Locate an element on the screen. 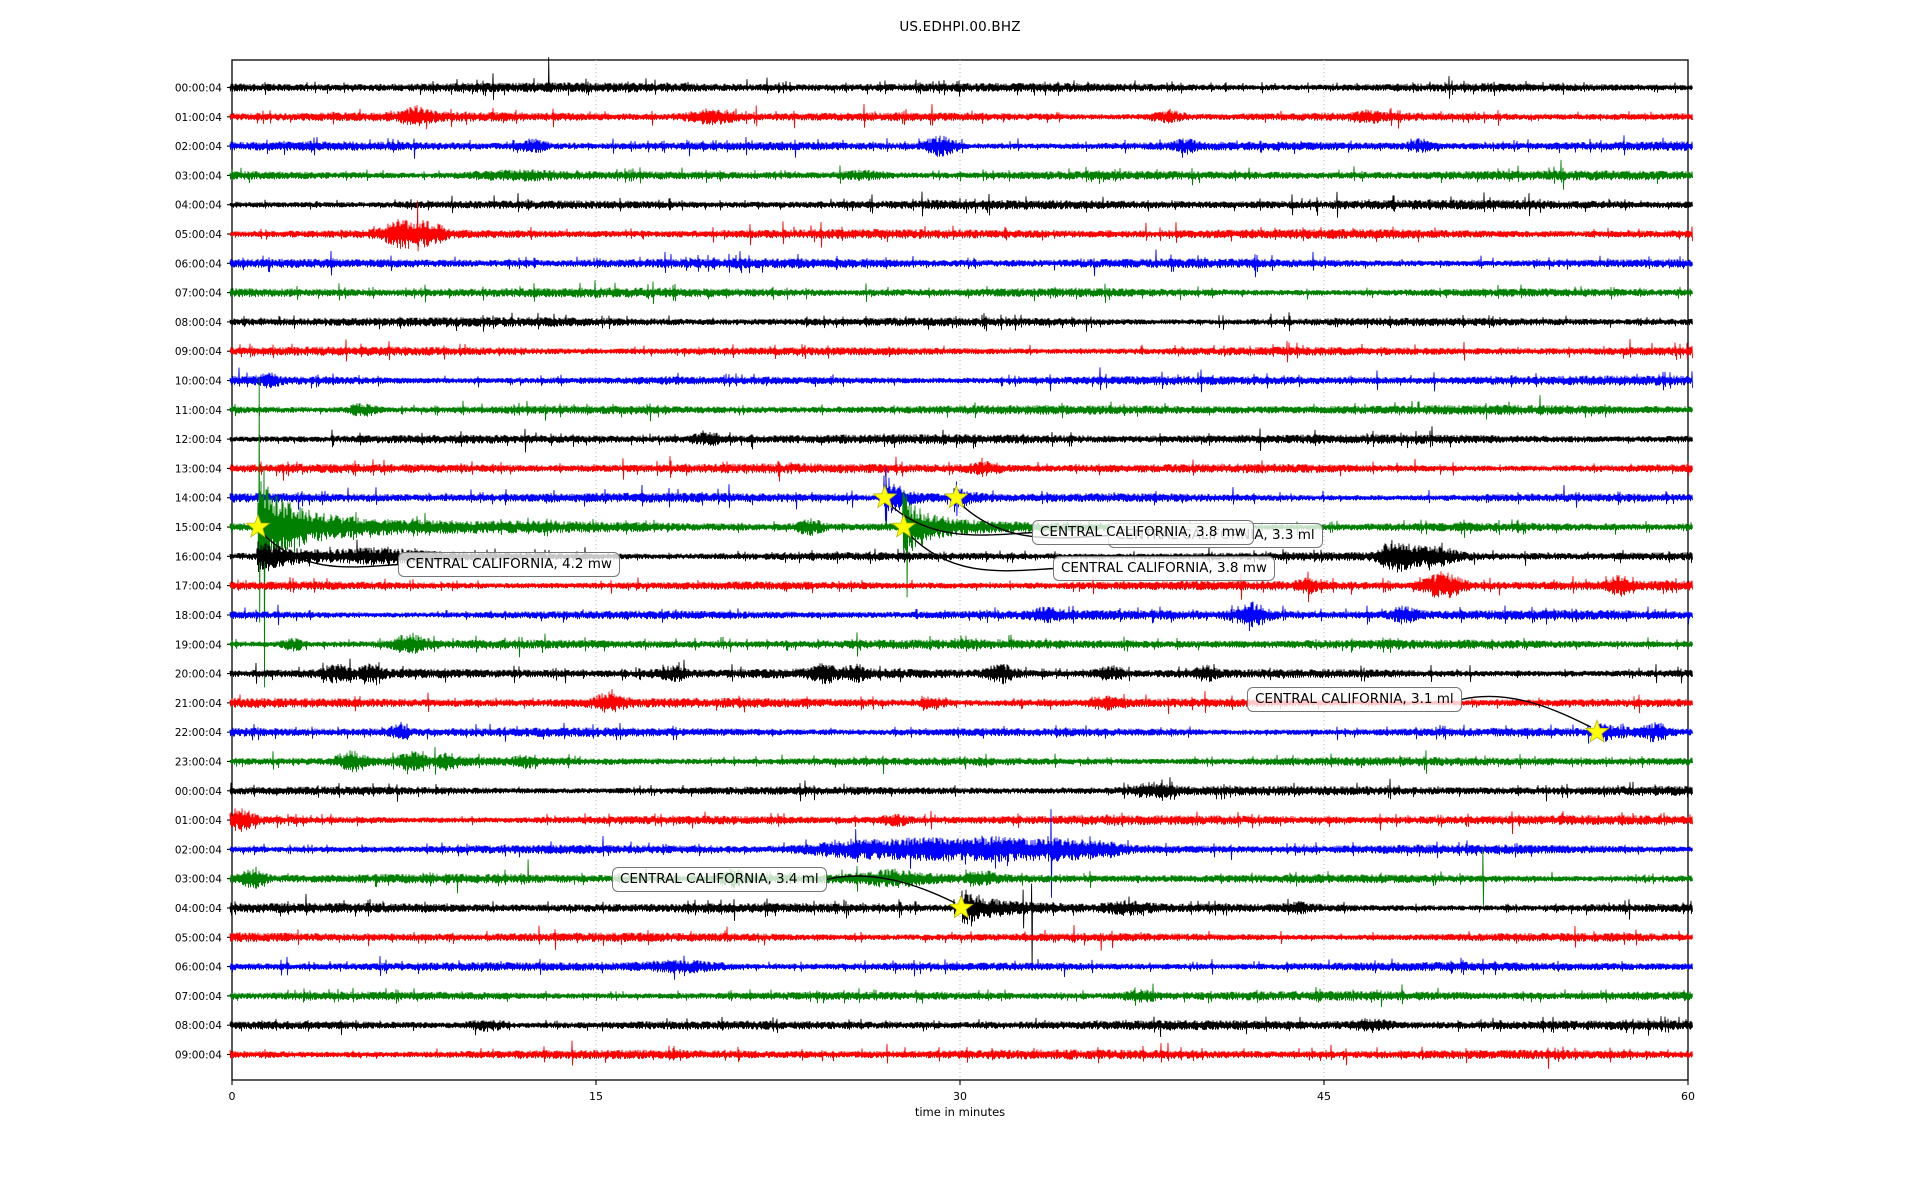 The width and height of the screenshot is (1920, 1200). y-tick-label: 11:00:04 is located at coordinates (198, 411).